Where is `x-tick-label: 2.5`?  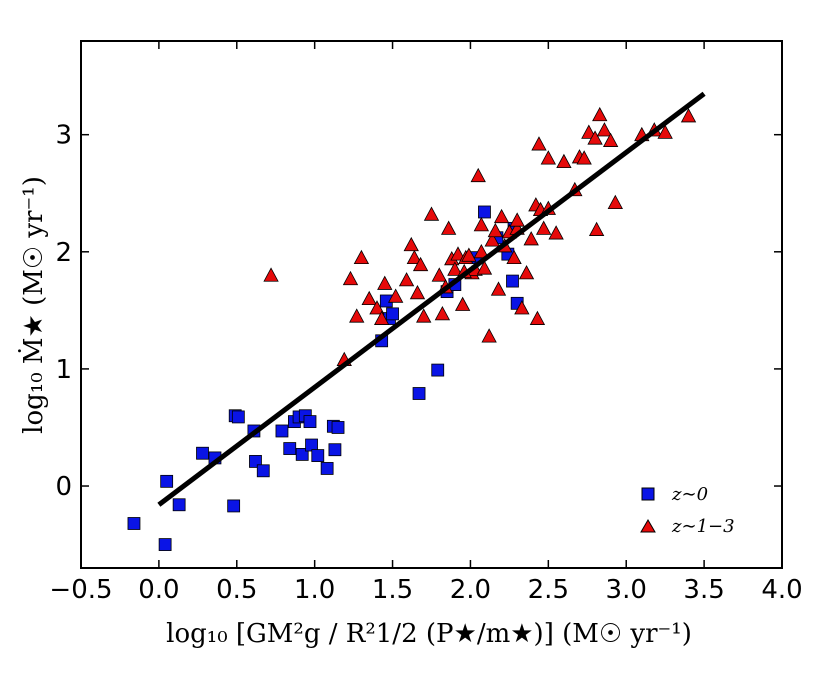 x-tick-label: 2.5 is located at coordinates (548, 590).